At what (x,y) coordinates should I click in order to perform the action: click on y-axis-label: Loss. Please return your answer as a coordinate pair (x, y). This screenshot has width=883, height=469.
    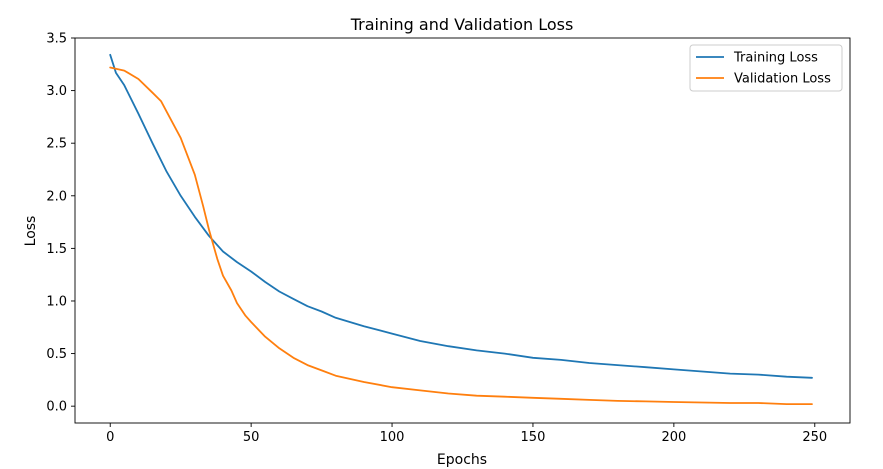
    Looking at the image, I should click on (31, 231).